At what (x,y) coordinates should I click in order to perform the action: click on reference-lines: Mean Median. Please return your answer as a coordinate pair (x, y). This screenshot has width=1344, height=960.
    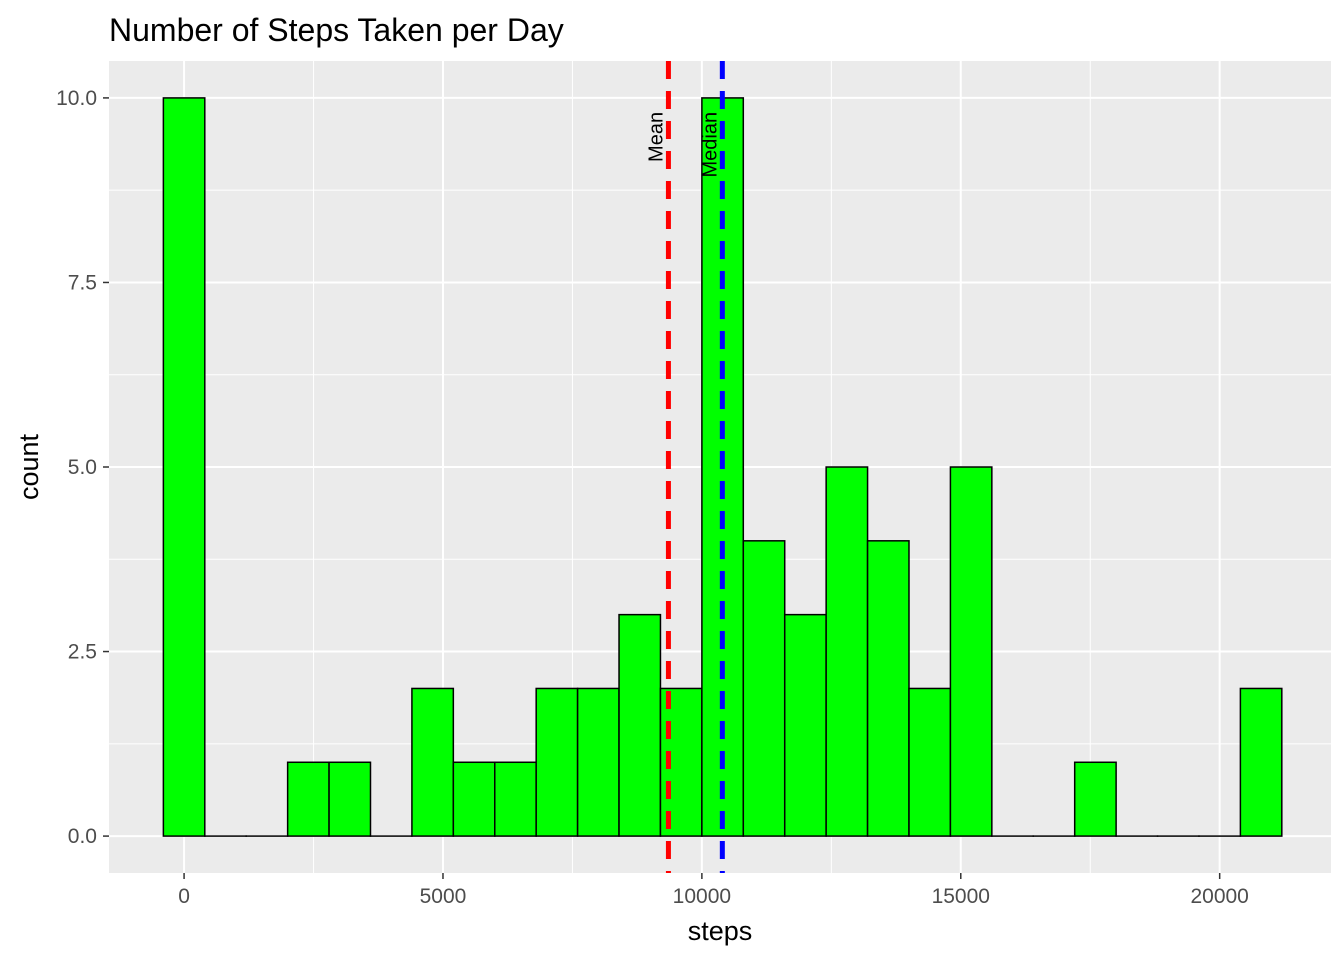
    Looking at the image, I should click on (685, 467).